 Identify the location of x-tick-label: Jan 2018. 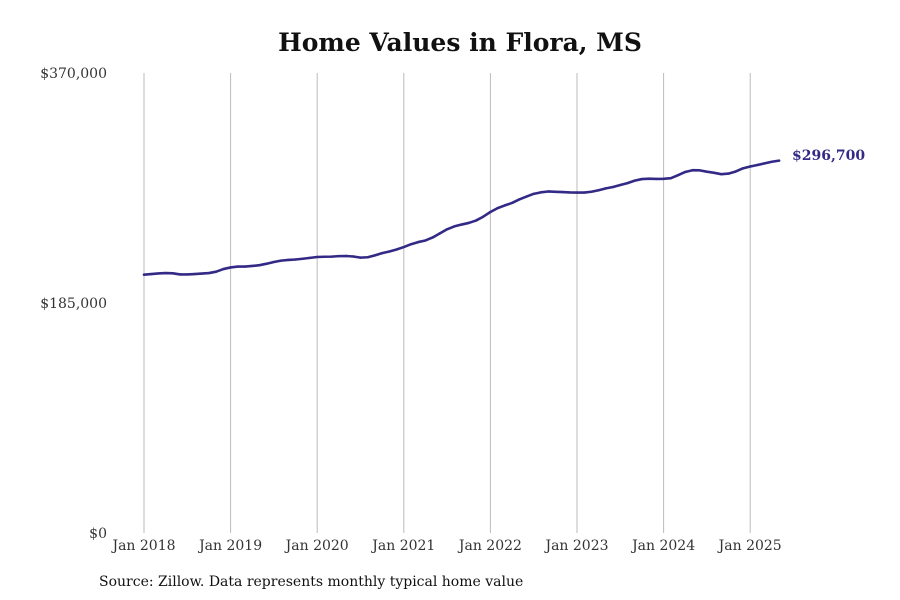
(142, 546).